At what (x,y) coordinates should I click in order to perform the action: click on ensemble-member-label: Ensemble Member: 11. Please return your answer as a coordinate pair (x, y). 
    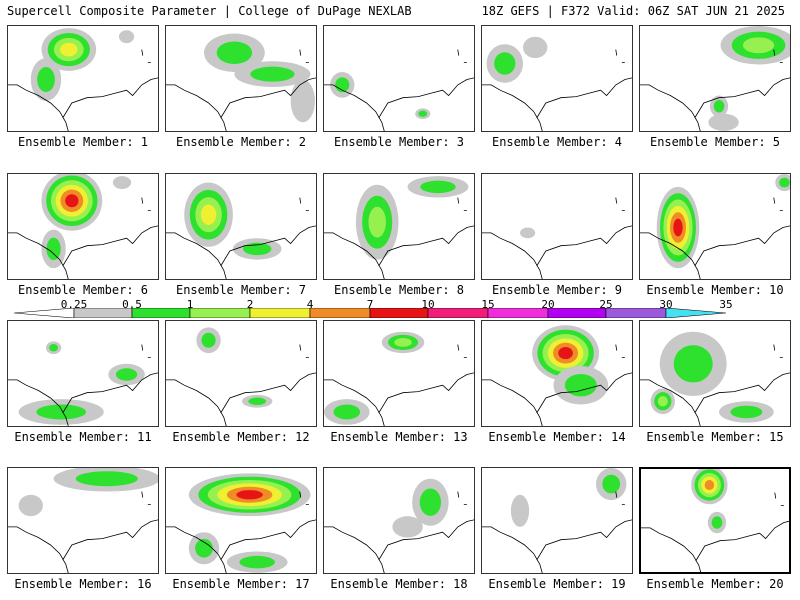
    Looking at the image, I should click on (83, 437).